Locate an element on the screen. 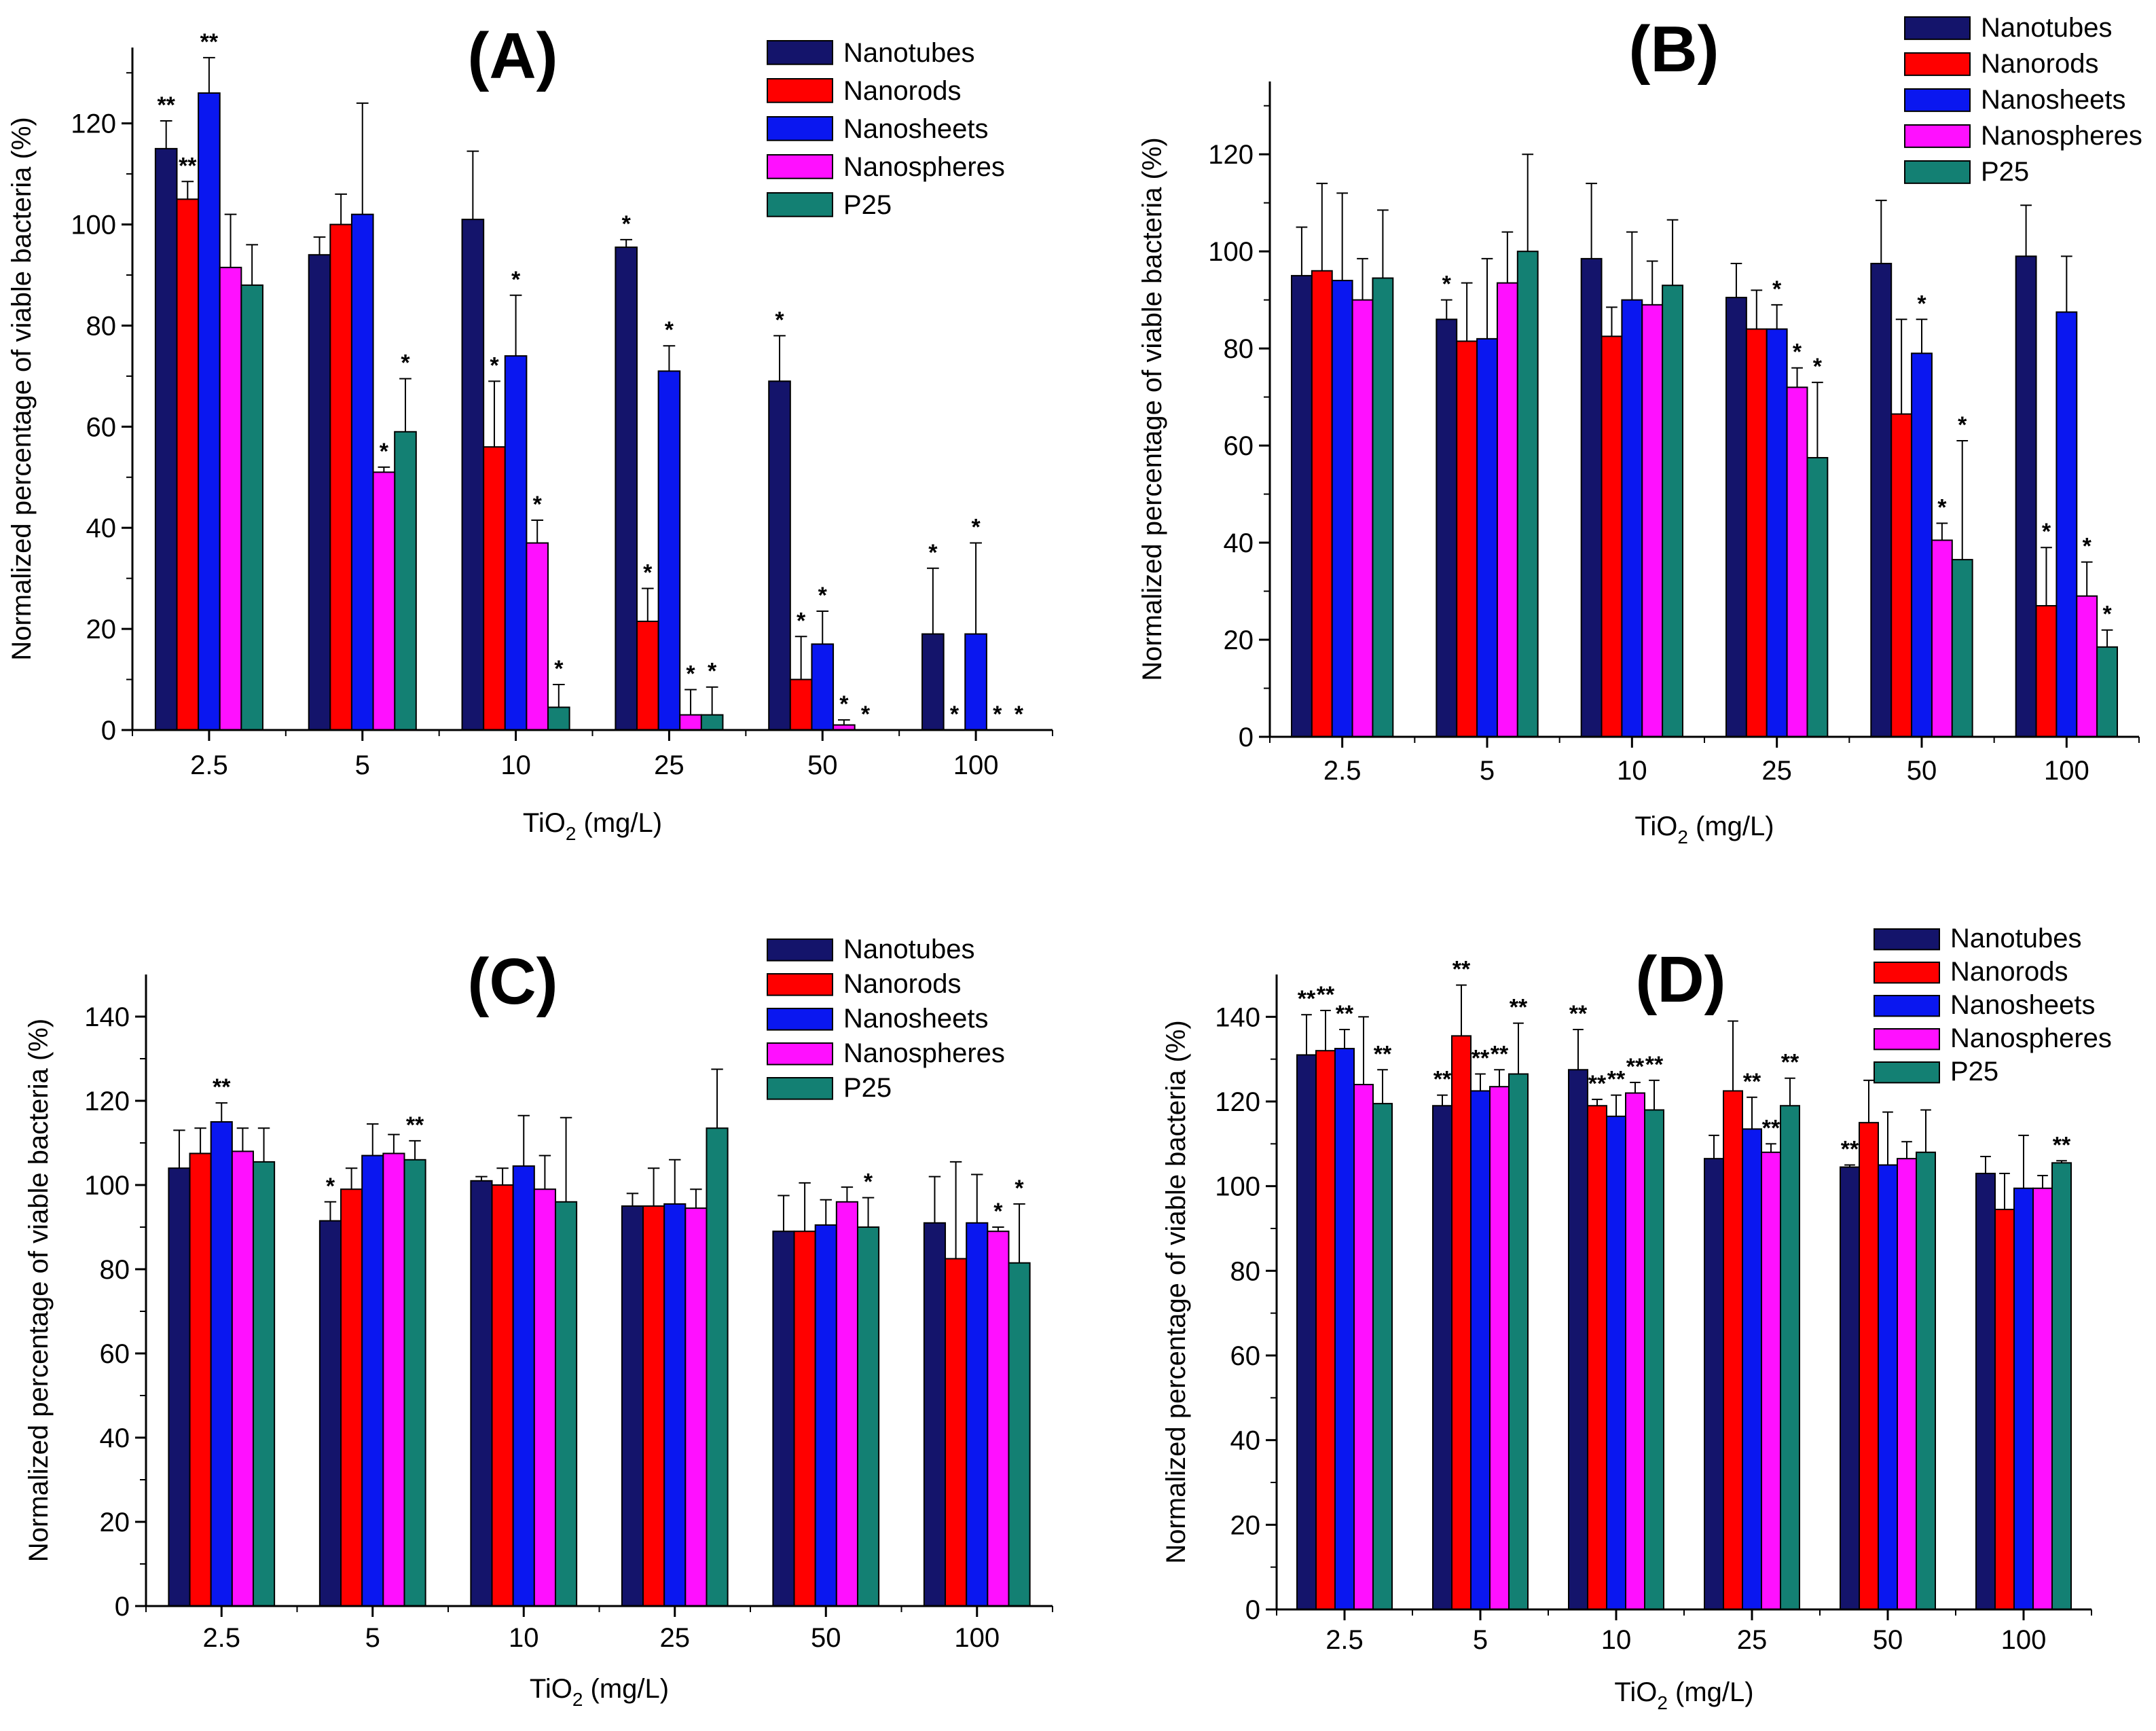 This screenshot has width=2156, height=1731. y-tick-label: 140 is located at coordinates (107, 1017).